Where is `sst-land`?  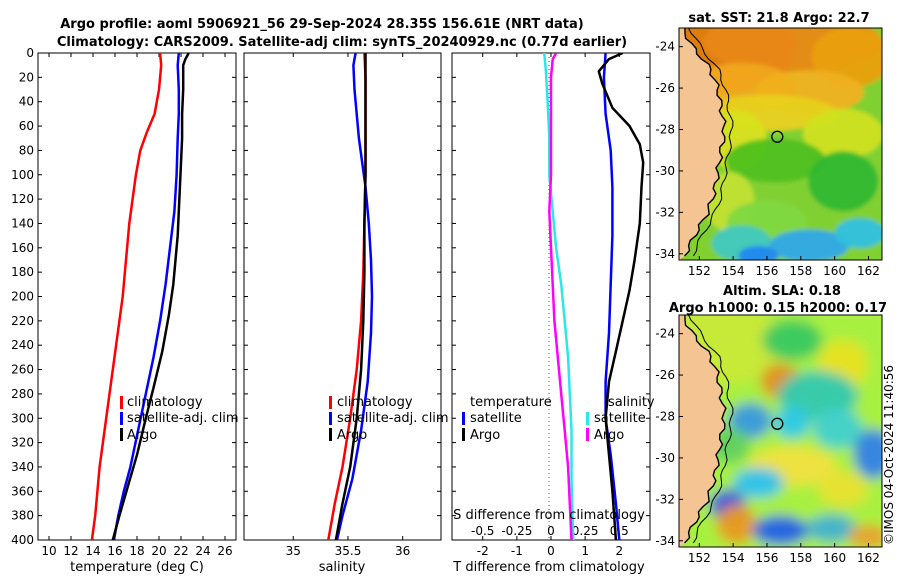
sst-land is located at coordinates (702, 144).